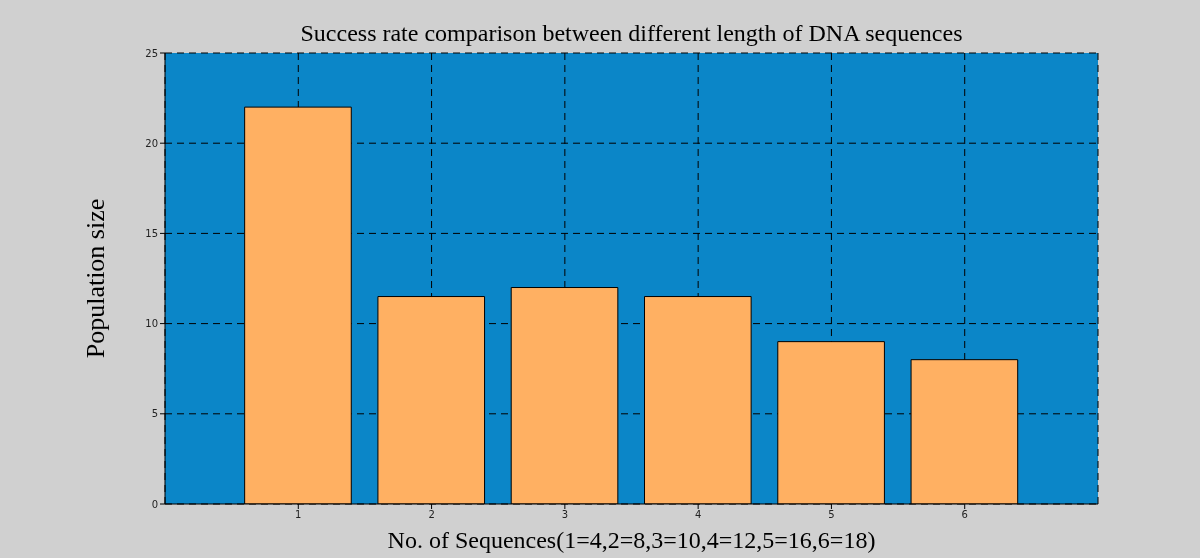 The height and width of the screenshot is (558, 1200). Describe the element at coordinates (565, 515) in the screenshot. I see `x-tick-label: 3` at that location.